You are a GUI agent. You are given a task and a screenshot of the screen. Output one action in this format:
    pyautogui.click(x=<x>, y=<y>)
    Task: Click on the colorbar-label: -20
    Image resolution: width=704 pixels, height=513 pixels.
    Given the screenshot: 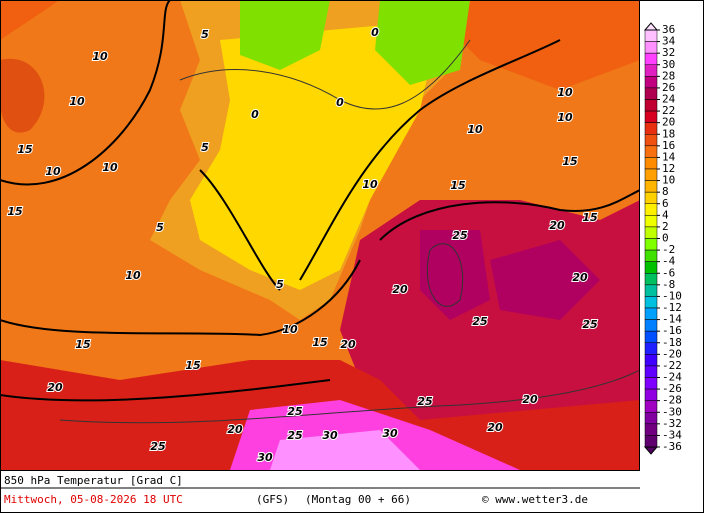 What is the action you would take?
    pyautogui.click(x=672, y=353)
    